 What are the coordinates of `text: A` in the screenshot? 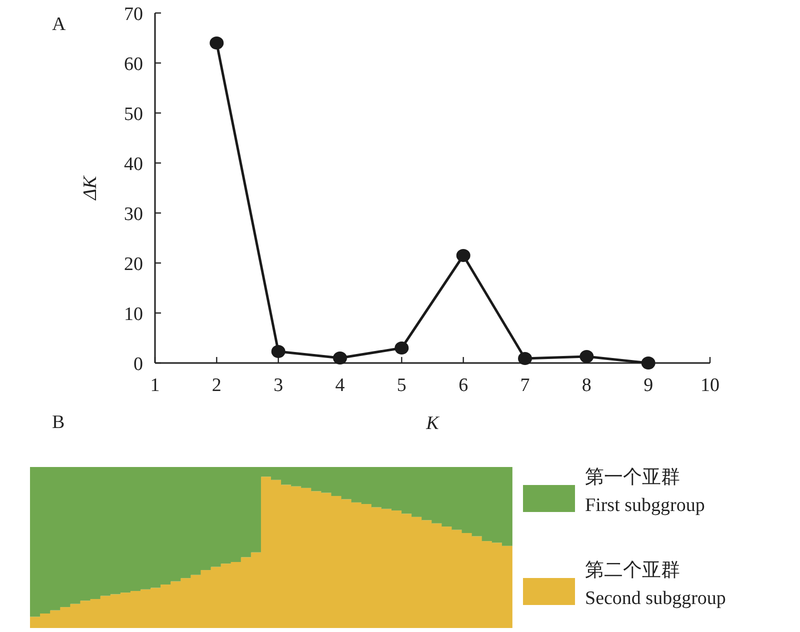 It's located at (59, 24).